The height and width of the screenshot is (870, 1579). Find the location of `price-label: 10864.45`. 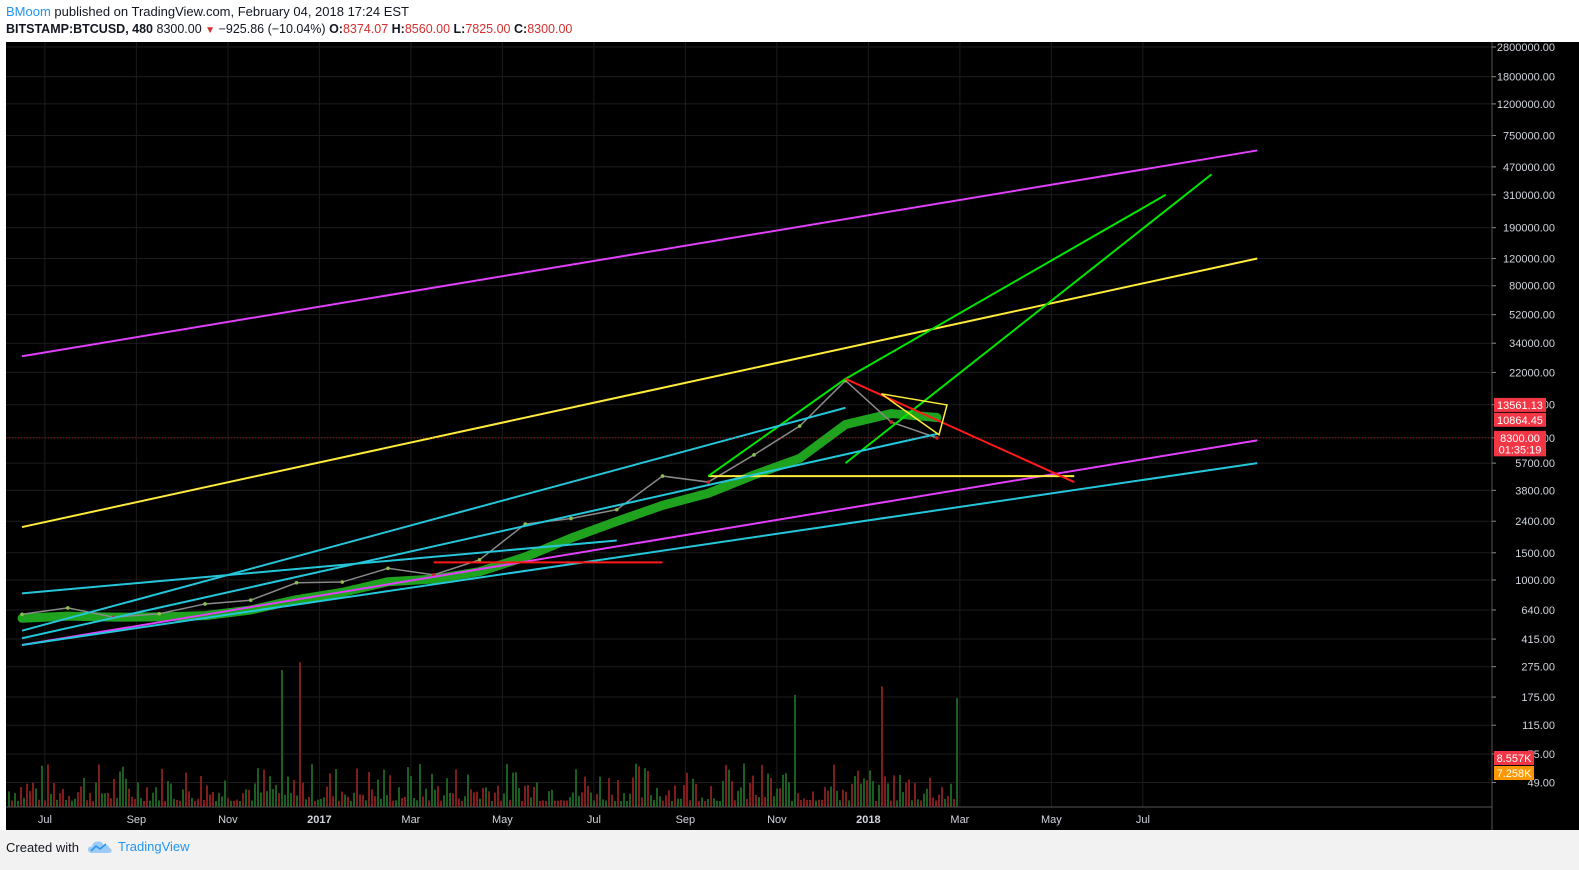

price-label: 10864.45 is located at coordinates (1520, 421).